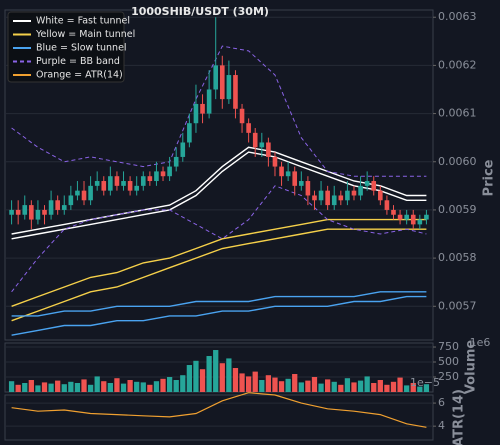  I want to click on y-tick-label: 0.0059, so click(457, 209).